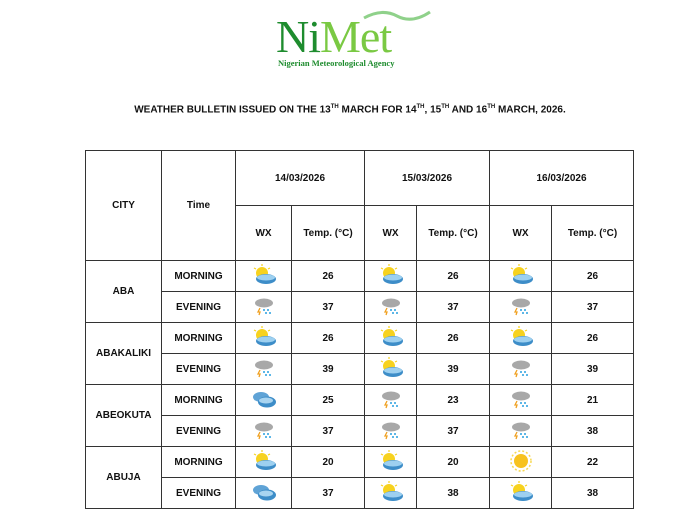  What do you see at coordinates (453, 400) in the screenshot?
I see `temp-cell: 23` at bounding box center [453, 400].